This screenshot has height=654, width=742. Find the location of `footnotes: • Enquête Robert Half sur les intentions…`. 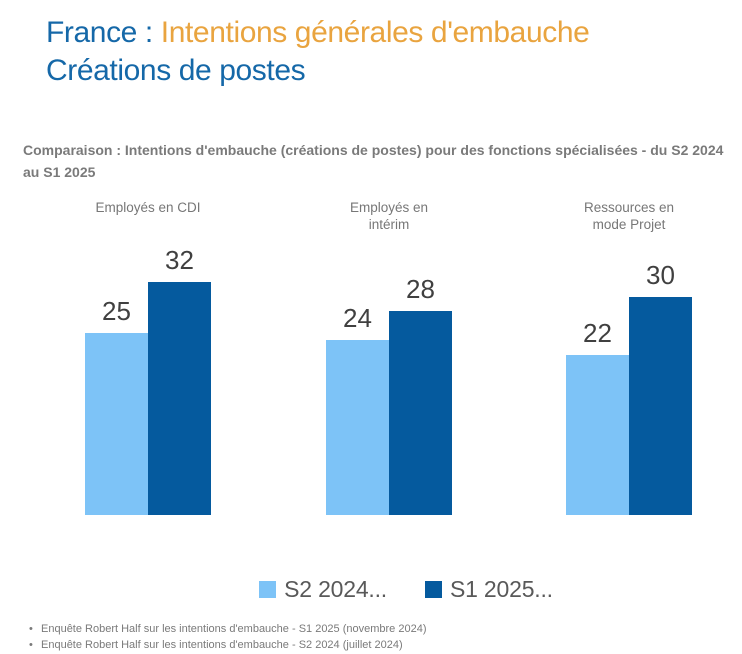

footnotes: • Enquête Robert Half sur les intentions… is located at coordinates (373, 637).